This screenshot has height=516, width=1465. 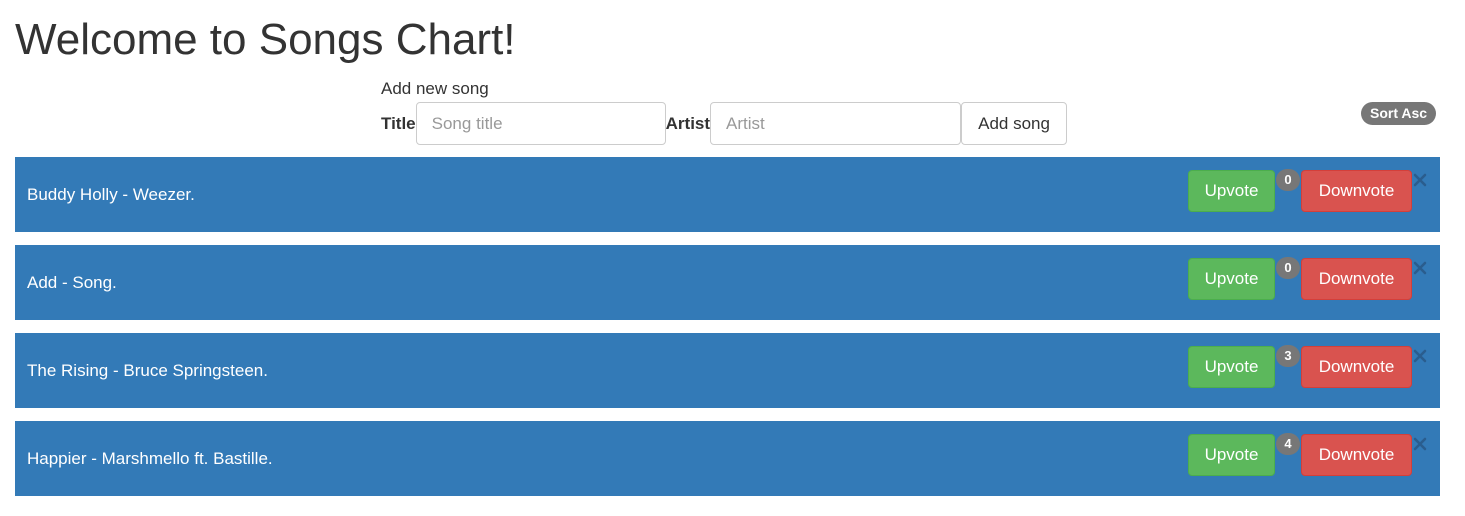 I want to click on sort-asc-button: Sort Asc, so click(x=1399, y=113).